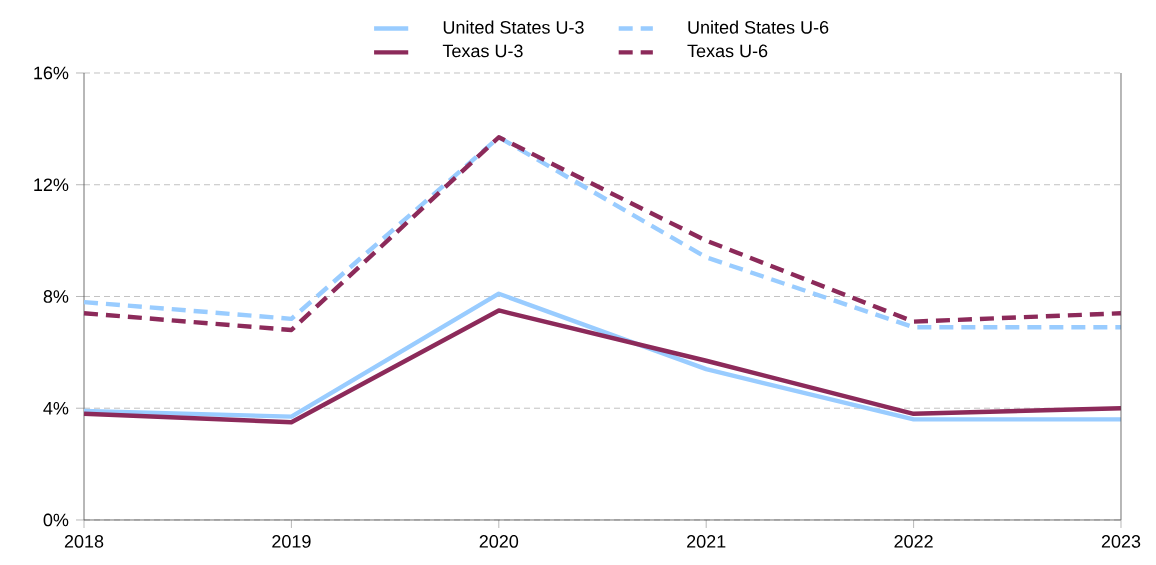 Image resolution: width=1156 pixels, height=565 pixels. Describe the element at coordinates (706, 541) in the screenshot. I see `x-tick-label: 2021` at that location.